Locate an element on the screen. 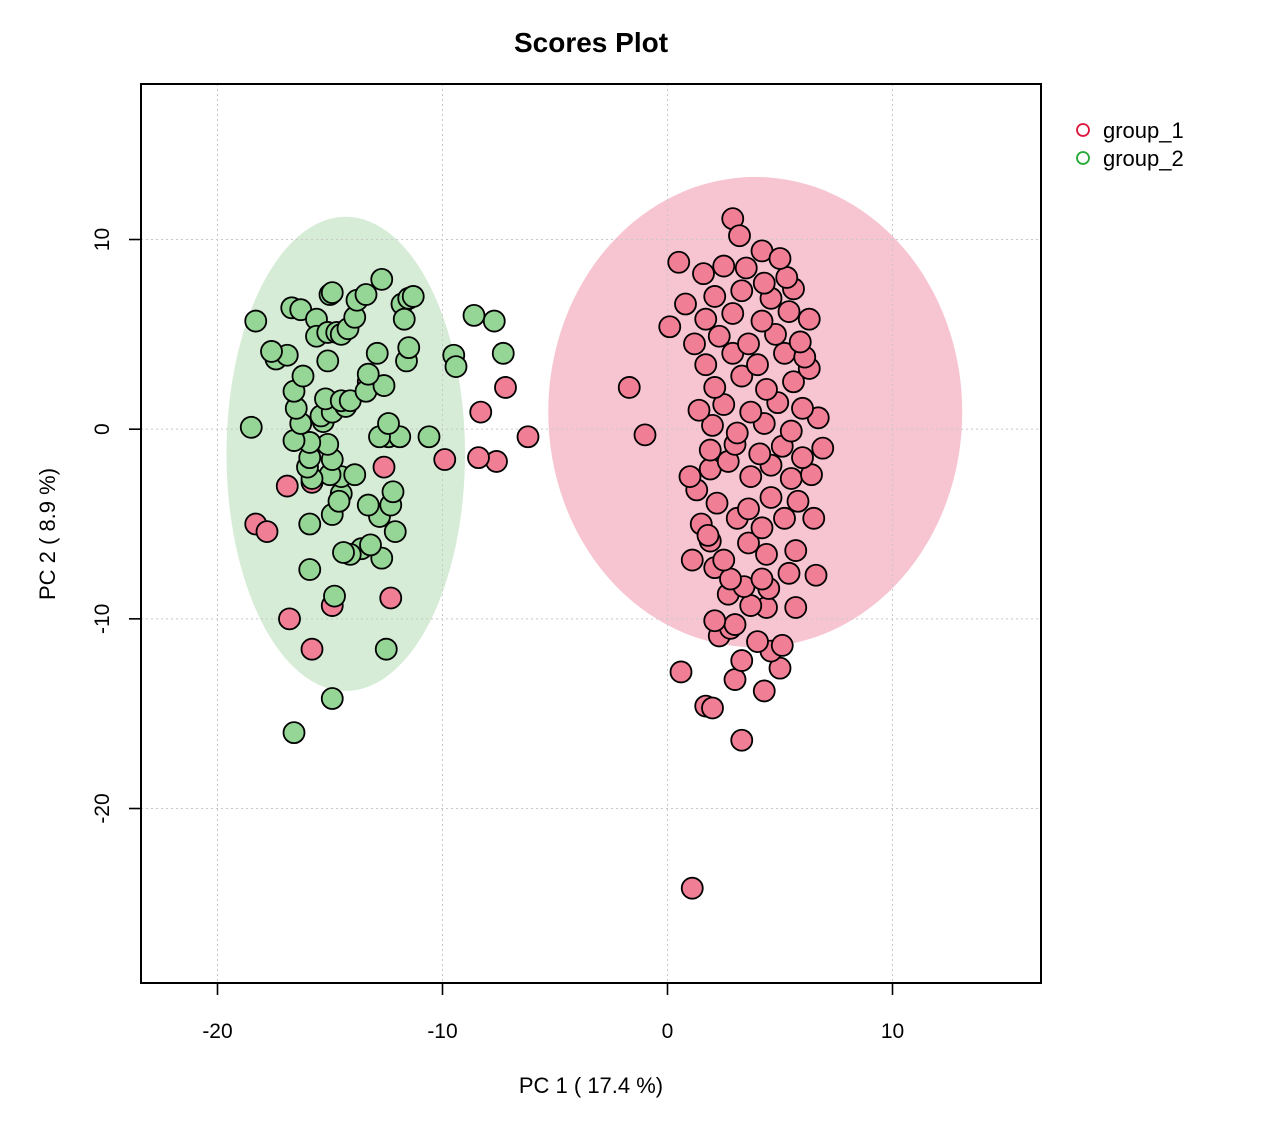  y-axis: 10 0 -10 -20 is located at coordinates (116, 526).